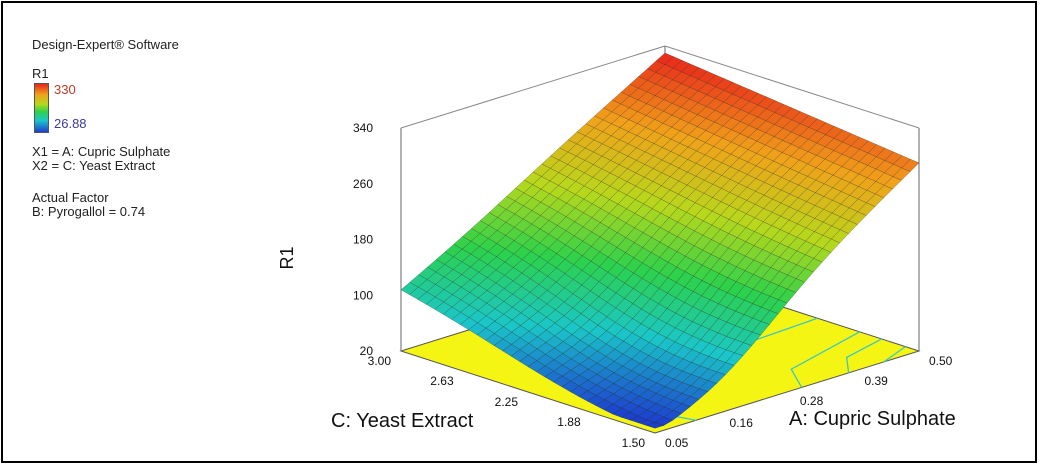  I want to click on x-tick-label: 0.16, so click(742, 423).